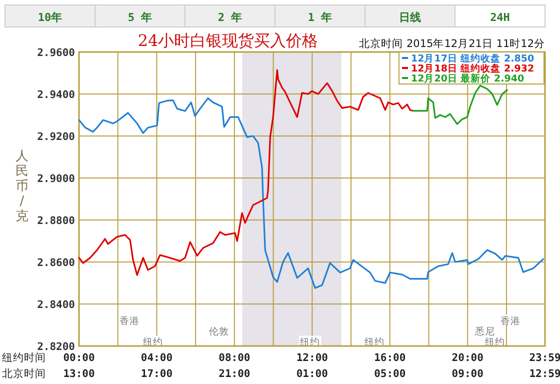  What do you see at coordinates (56, 221) in the screenshot?
I see `y-tick-label: 2.8800` at bounding box center [56, 221].